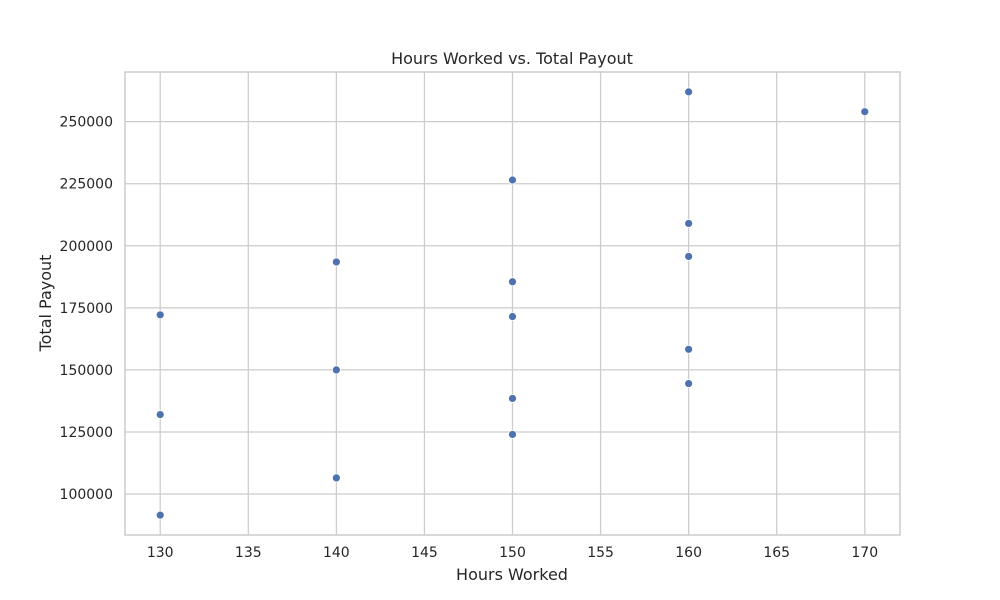  What do you see at coordinates (160, 553) in the screenshot?
I see `x-tick-label: 130` at bounding box center [160, 553].